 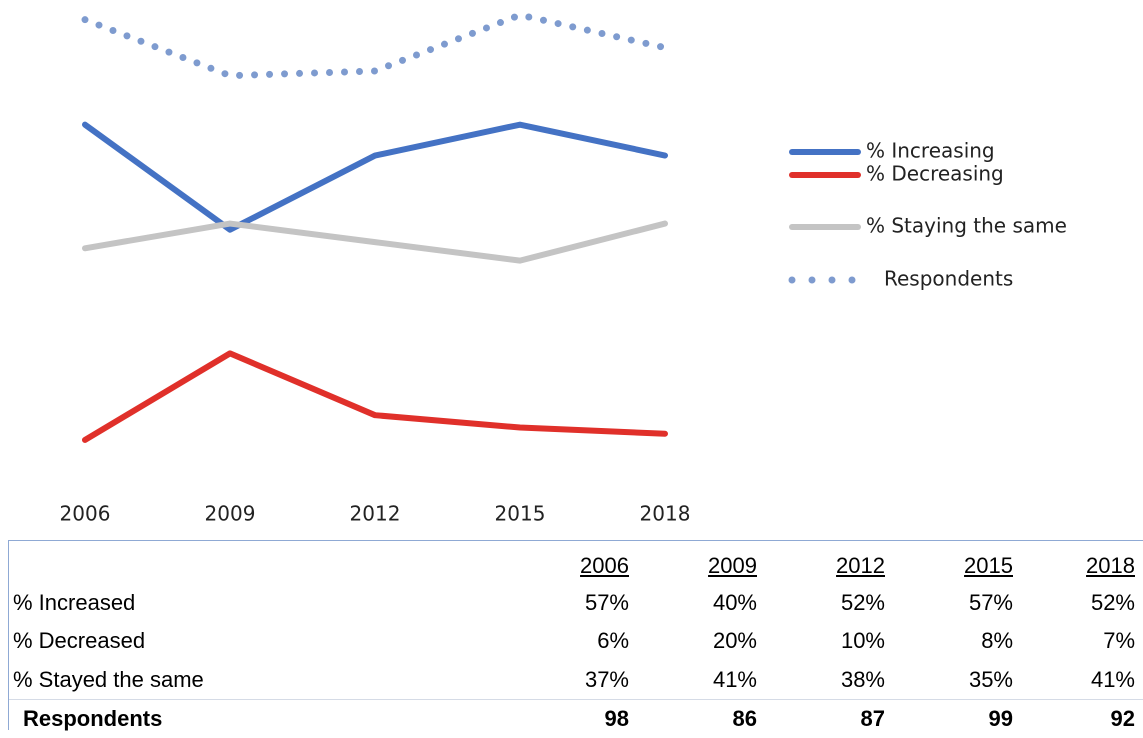 What do you see at coordinates (665, 514) in the screenshot?
I see `x-tick-label: 2018` at bounding box center [665, 514].